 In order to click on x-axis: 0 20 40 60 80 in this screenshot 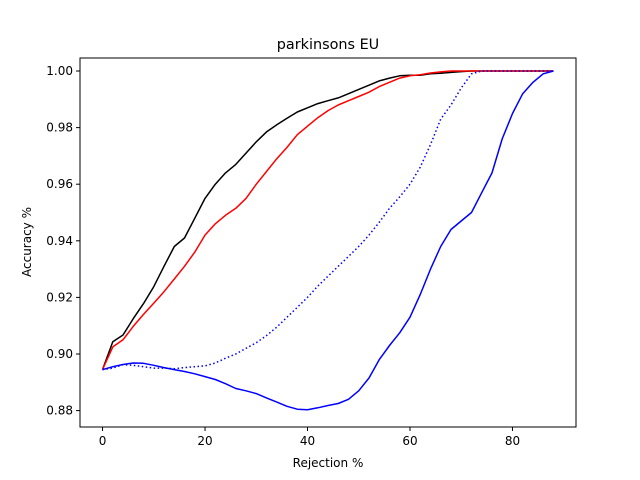, I will do `click(309, 437)`.